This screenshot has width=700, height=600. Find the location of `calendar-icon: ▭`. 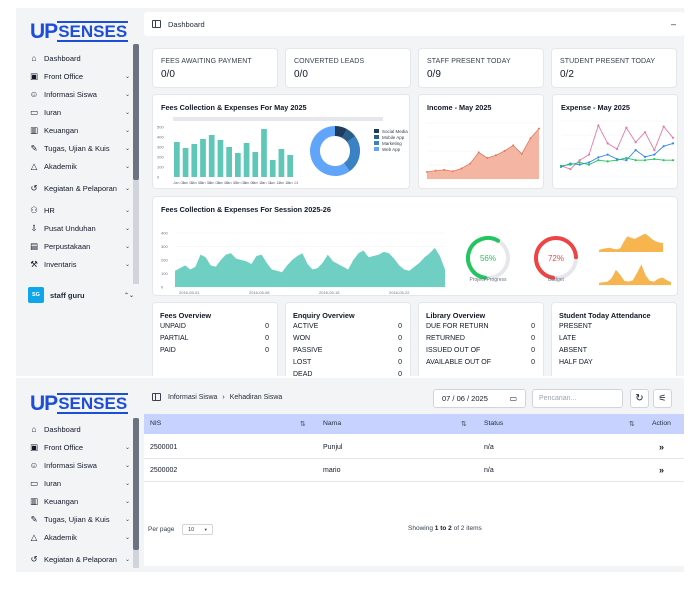

calendar-icon: ▭ is located at coordinates (513, 398).